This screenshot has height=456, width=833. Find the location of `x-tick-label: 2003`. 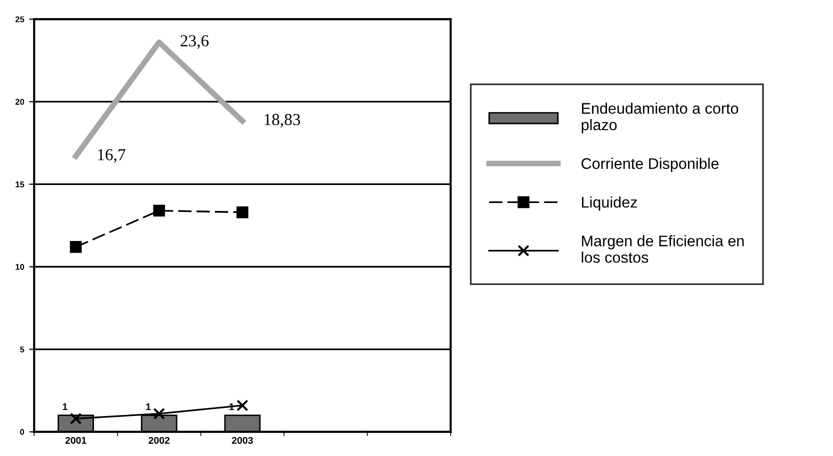

x-tick-label: 2003 is located at coordinates (242, 440).